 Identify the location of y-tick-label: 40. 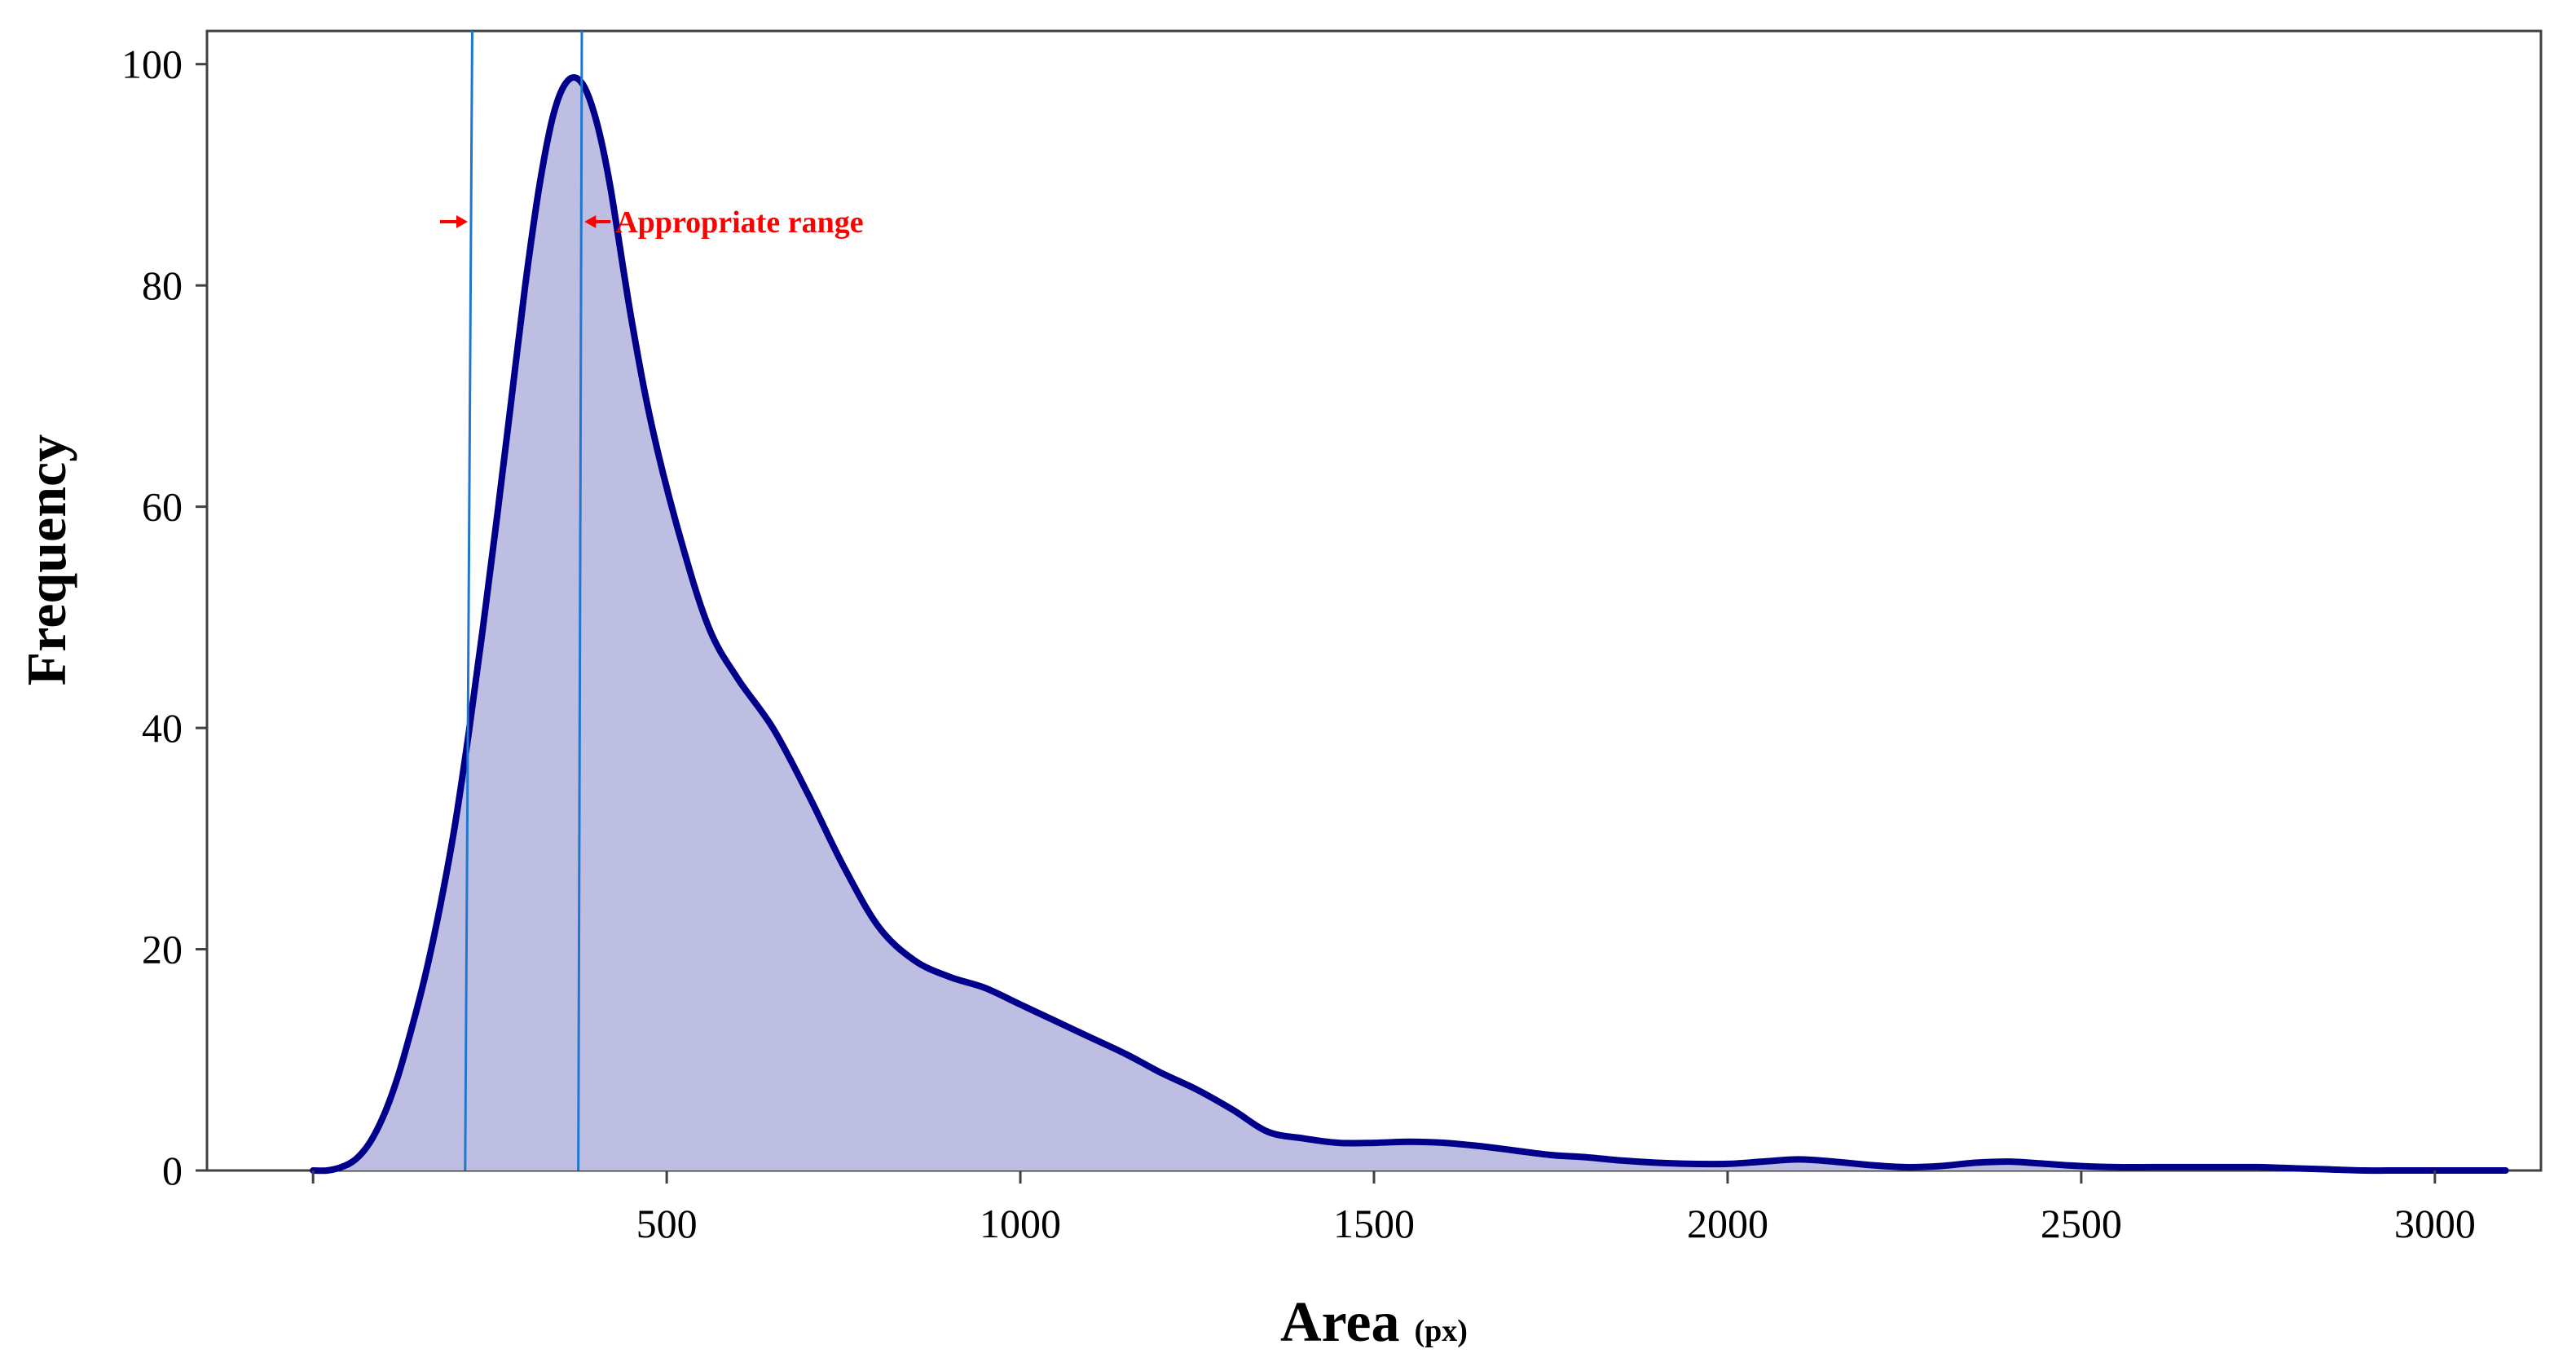
(162, 728).